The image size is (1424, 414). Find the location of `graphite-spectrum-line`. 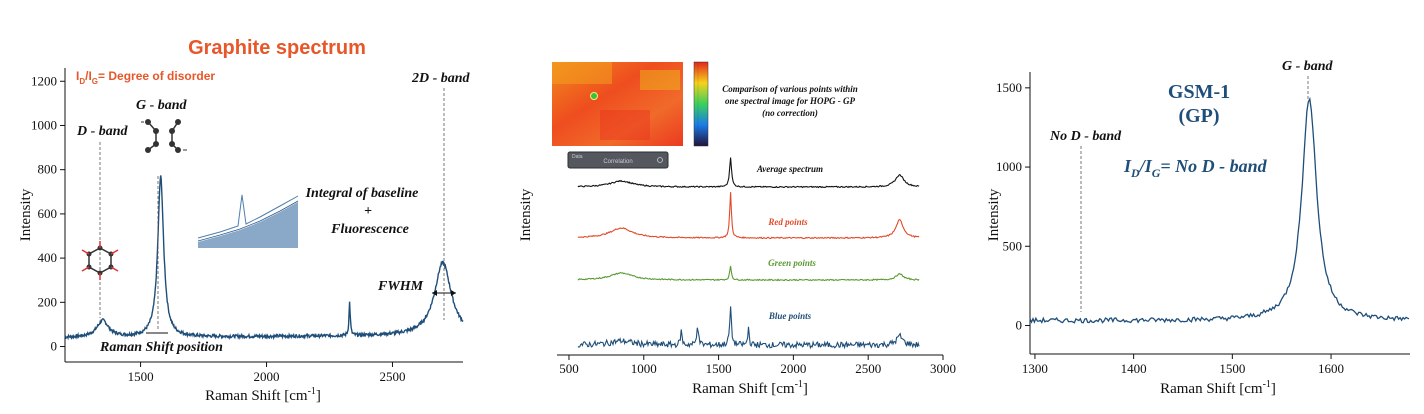

graphite-spectrum-line is located at coordinates (264, 258).